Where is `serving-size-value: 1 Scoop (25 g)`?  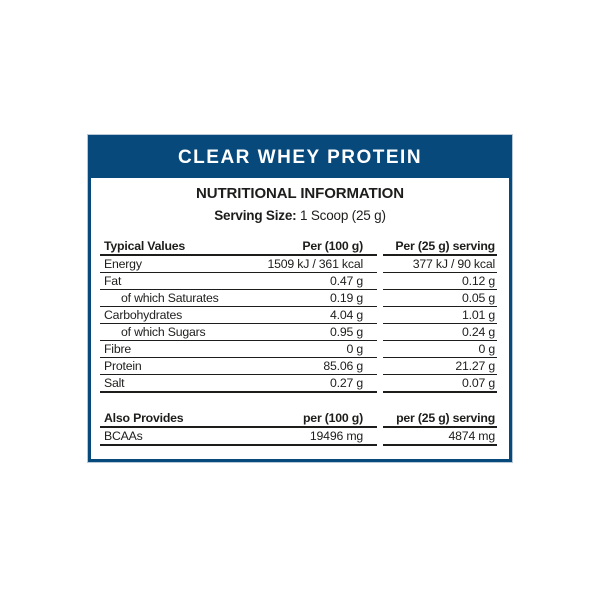 serving-size-value: 1 Scoop (25 g) is located at coordinates (341, 215).